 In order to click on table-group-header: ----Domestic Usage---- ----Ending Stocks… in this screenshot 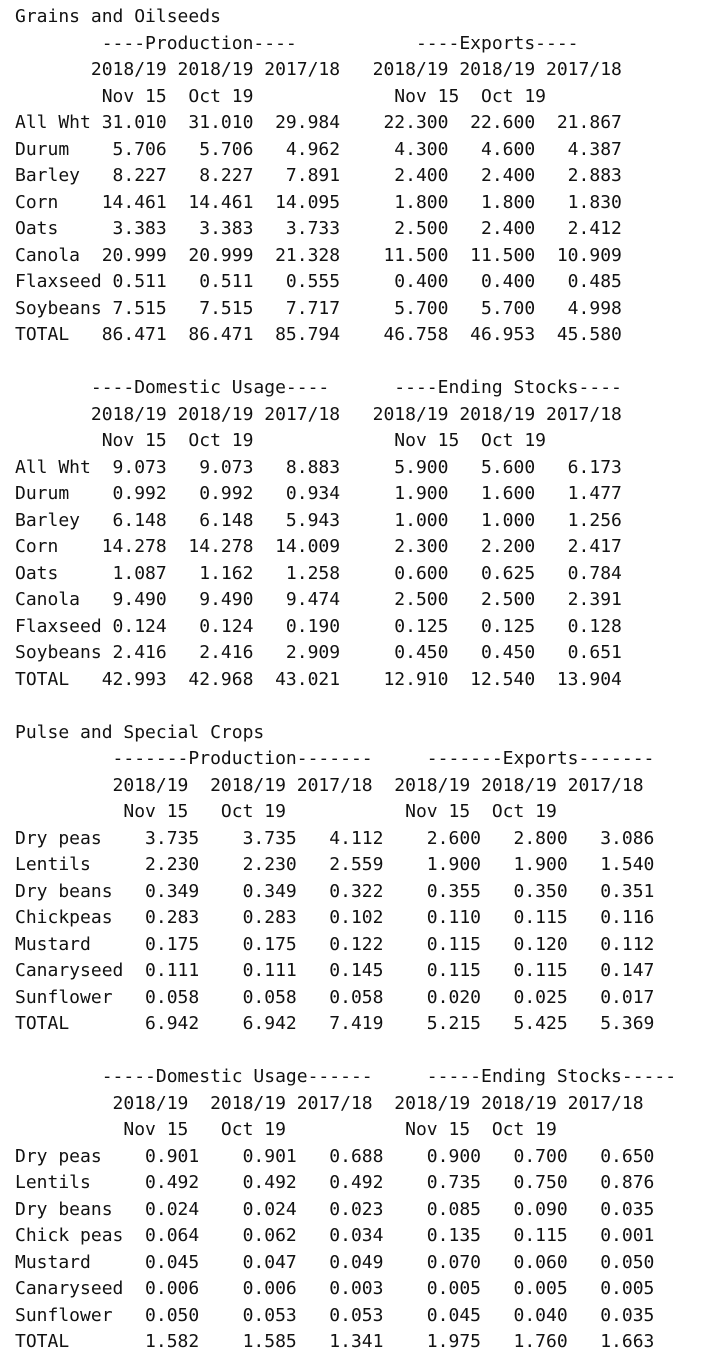, I will do `click(318, 387)`.